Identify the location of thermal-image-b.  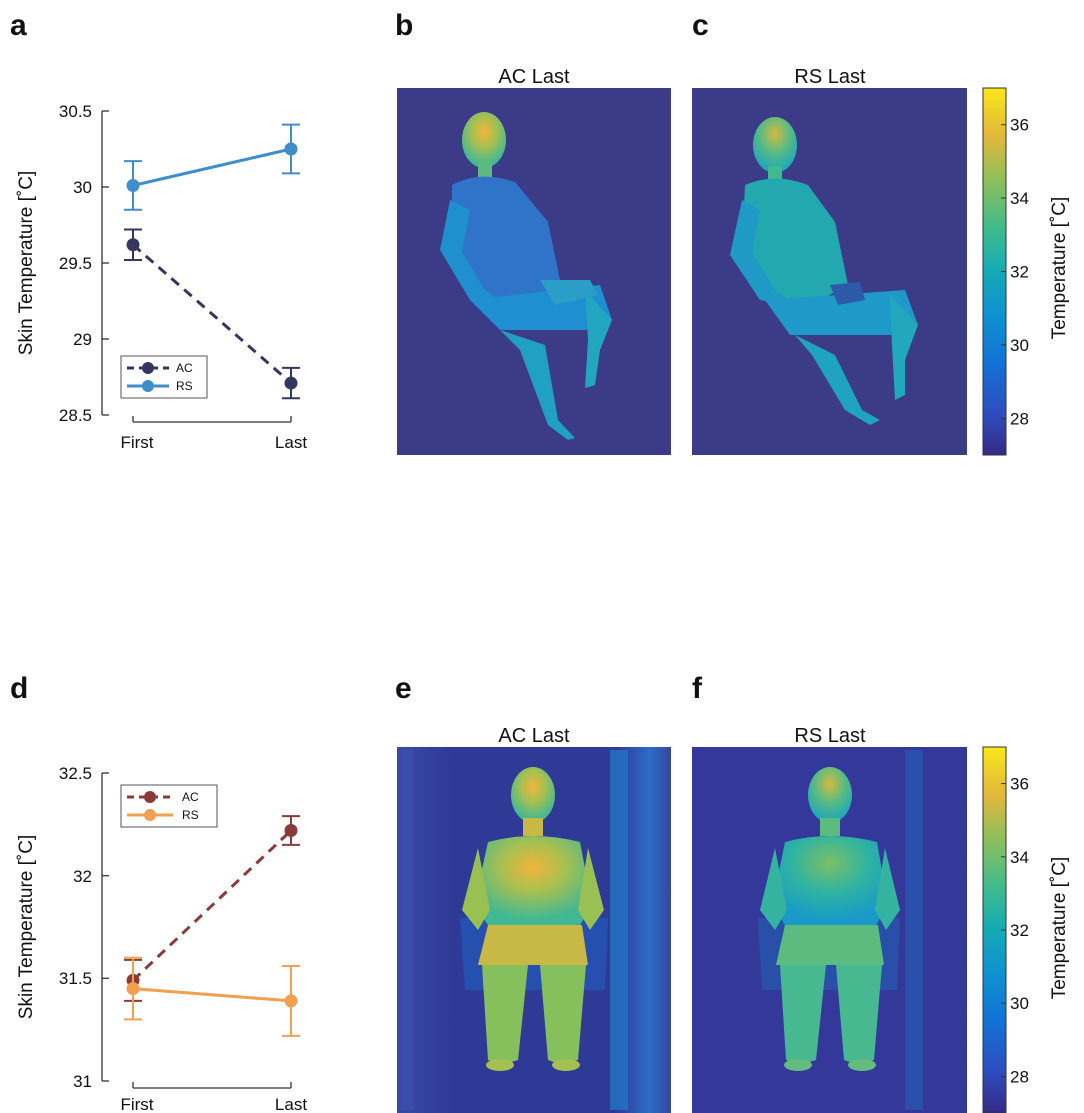
(534, 271).